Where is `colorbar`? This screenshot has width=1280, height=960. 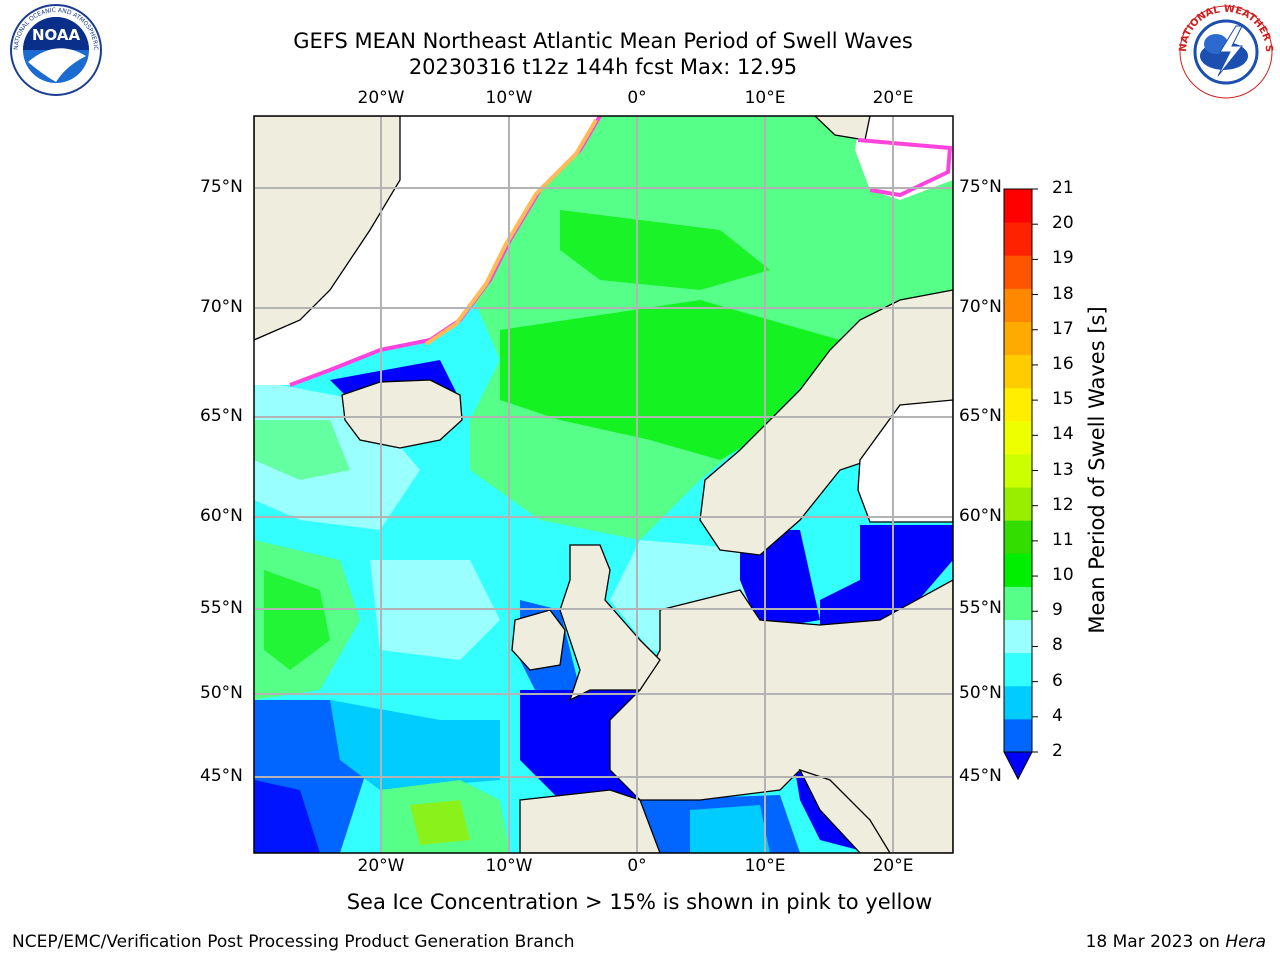 colorbar is located at coordinates (1020, 484).